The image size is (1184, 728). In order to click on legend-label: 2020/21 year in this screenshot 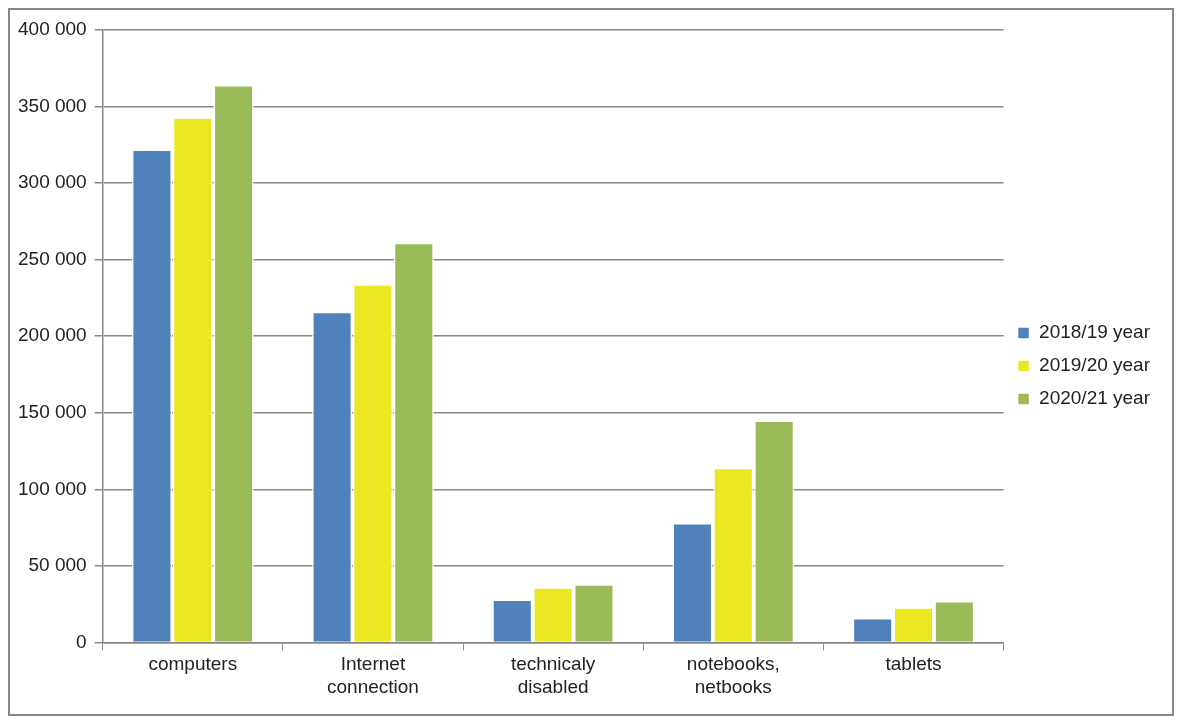, I will do `click(1095, 398)`.